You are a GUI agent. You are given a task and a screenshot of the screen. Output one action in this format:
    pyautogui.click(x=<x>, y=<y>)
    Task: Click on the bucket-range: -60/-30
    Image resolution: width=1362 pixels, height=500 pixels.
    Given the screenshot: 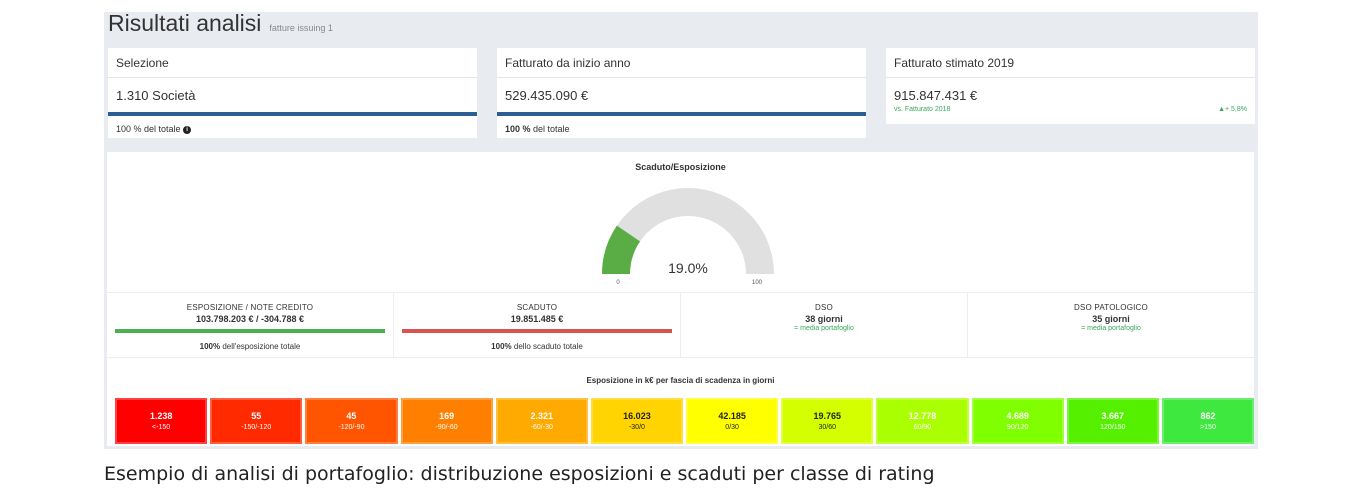 What is the action you would take?
    pyautogui.click(x=541, y=427)
    